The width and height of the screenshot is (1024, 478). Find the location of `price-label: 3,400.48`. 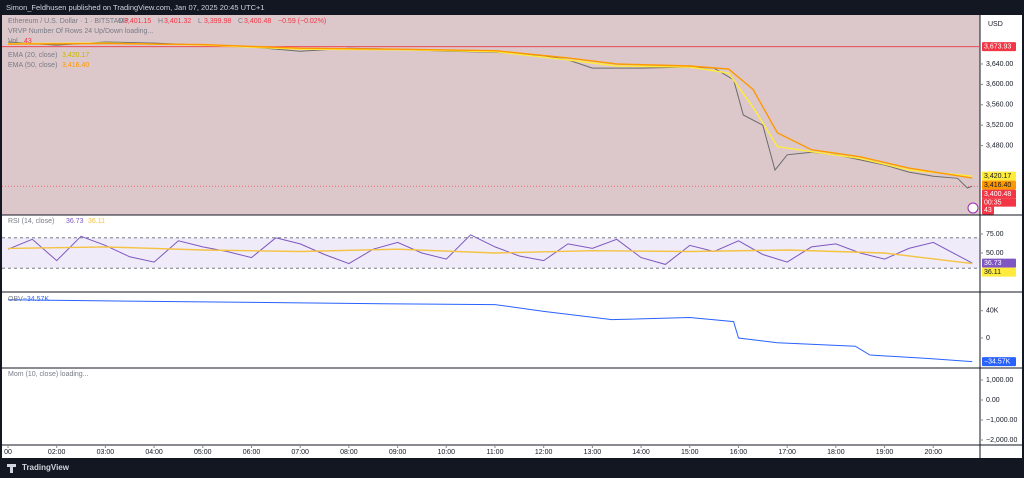

price-label: 3,400.48 is located at coordinates (997, 194).